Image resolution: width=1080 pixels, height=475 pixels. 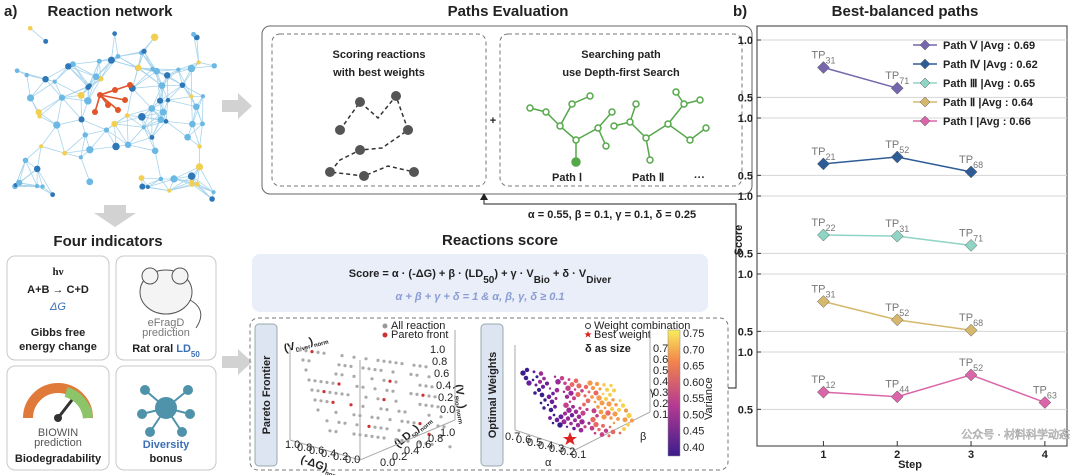 What do you see at coordinates (653, 392) in the screenshot?
I see `axis-label: γ` at bounding box center [653, 392].